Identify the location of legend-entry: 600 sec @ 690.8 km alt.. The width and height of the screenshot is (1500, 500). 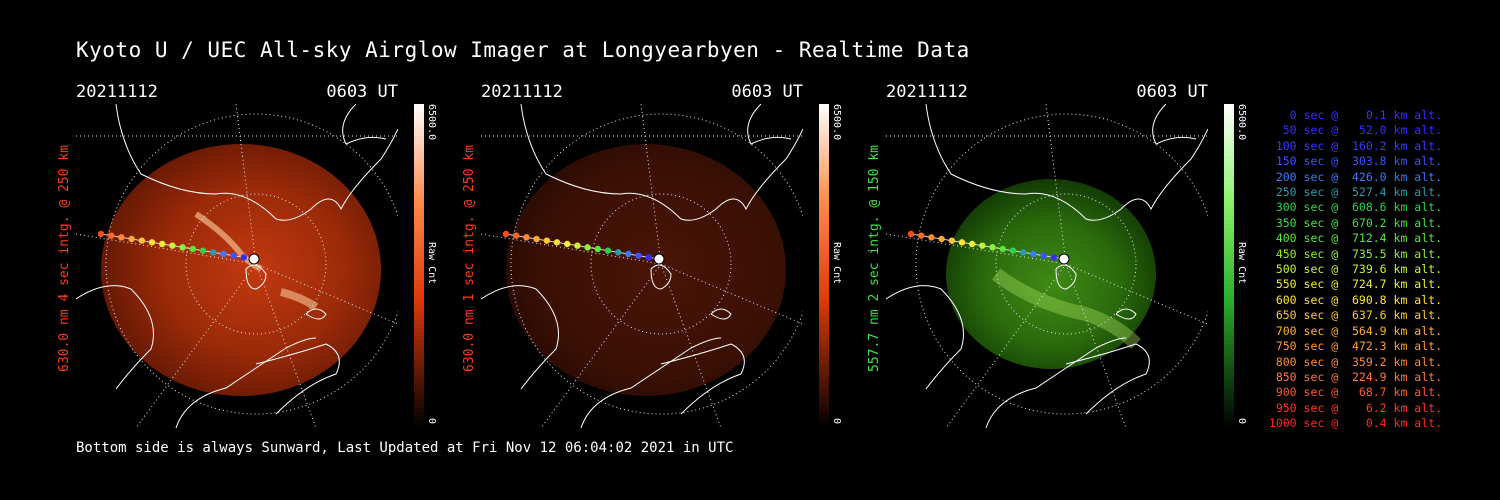
(1355, 299).